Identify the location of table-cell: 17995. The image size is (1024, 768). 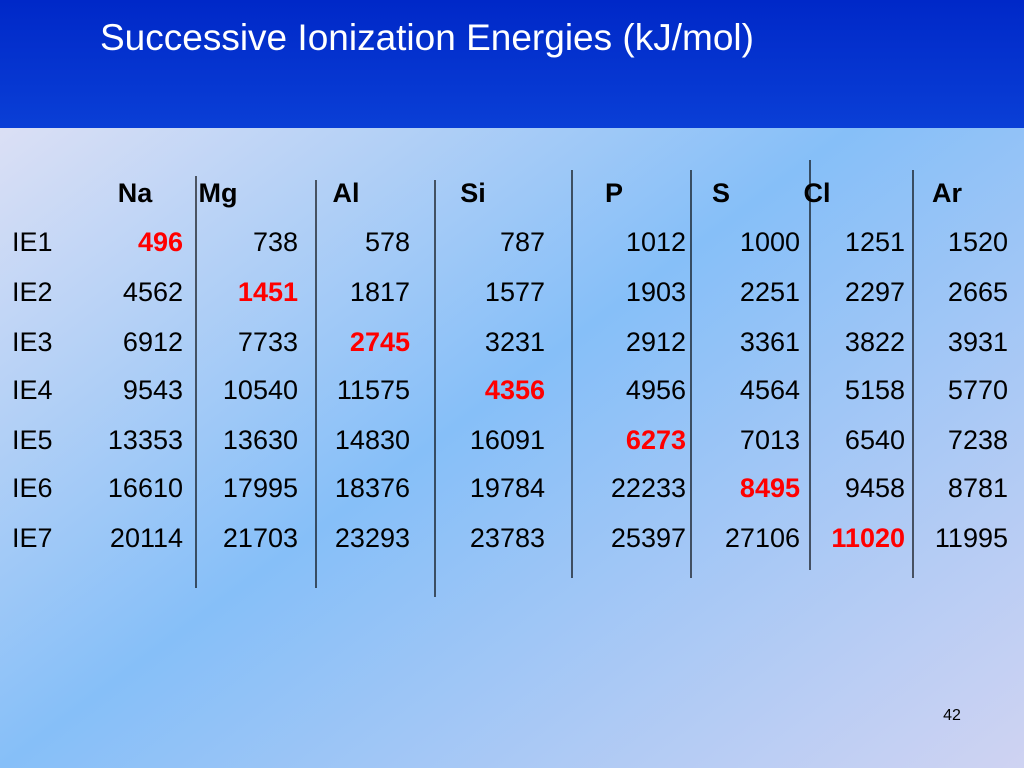
(260, 488).